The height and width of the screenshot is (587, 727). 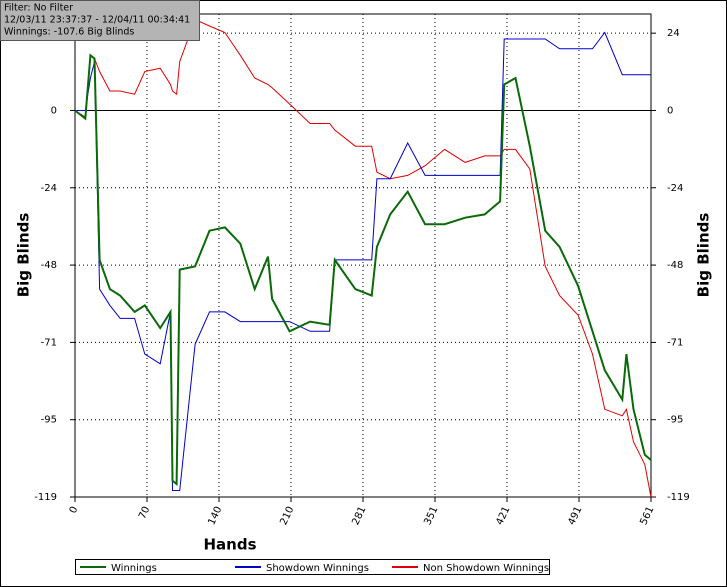 I want to click on y2-tick-label: -119, so click(x=678, y=497).